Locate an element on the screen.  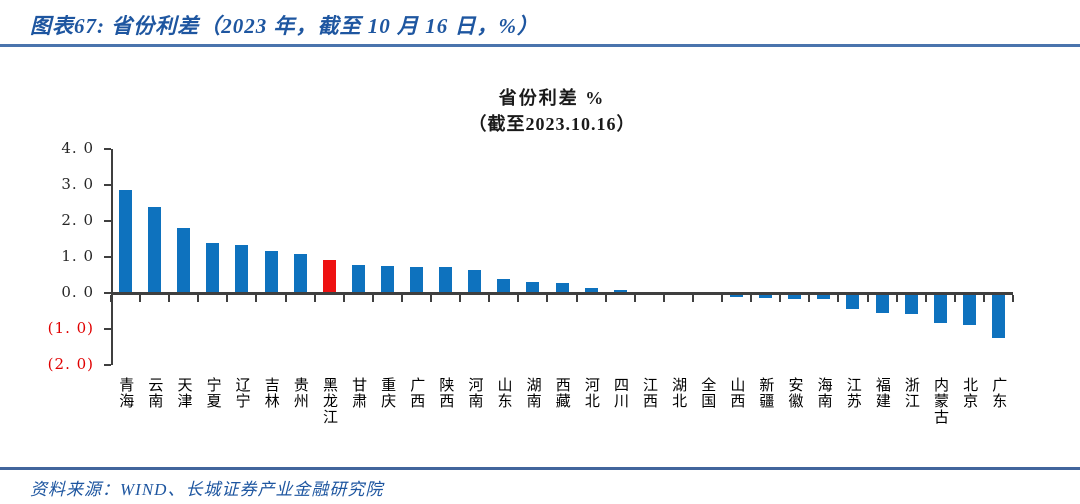
x-axis-label-重庆: 重庆 is located at coordinates (387, 393).